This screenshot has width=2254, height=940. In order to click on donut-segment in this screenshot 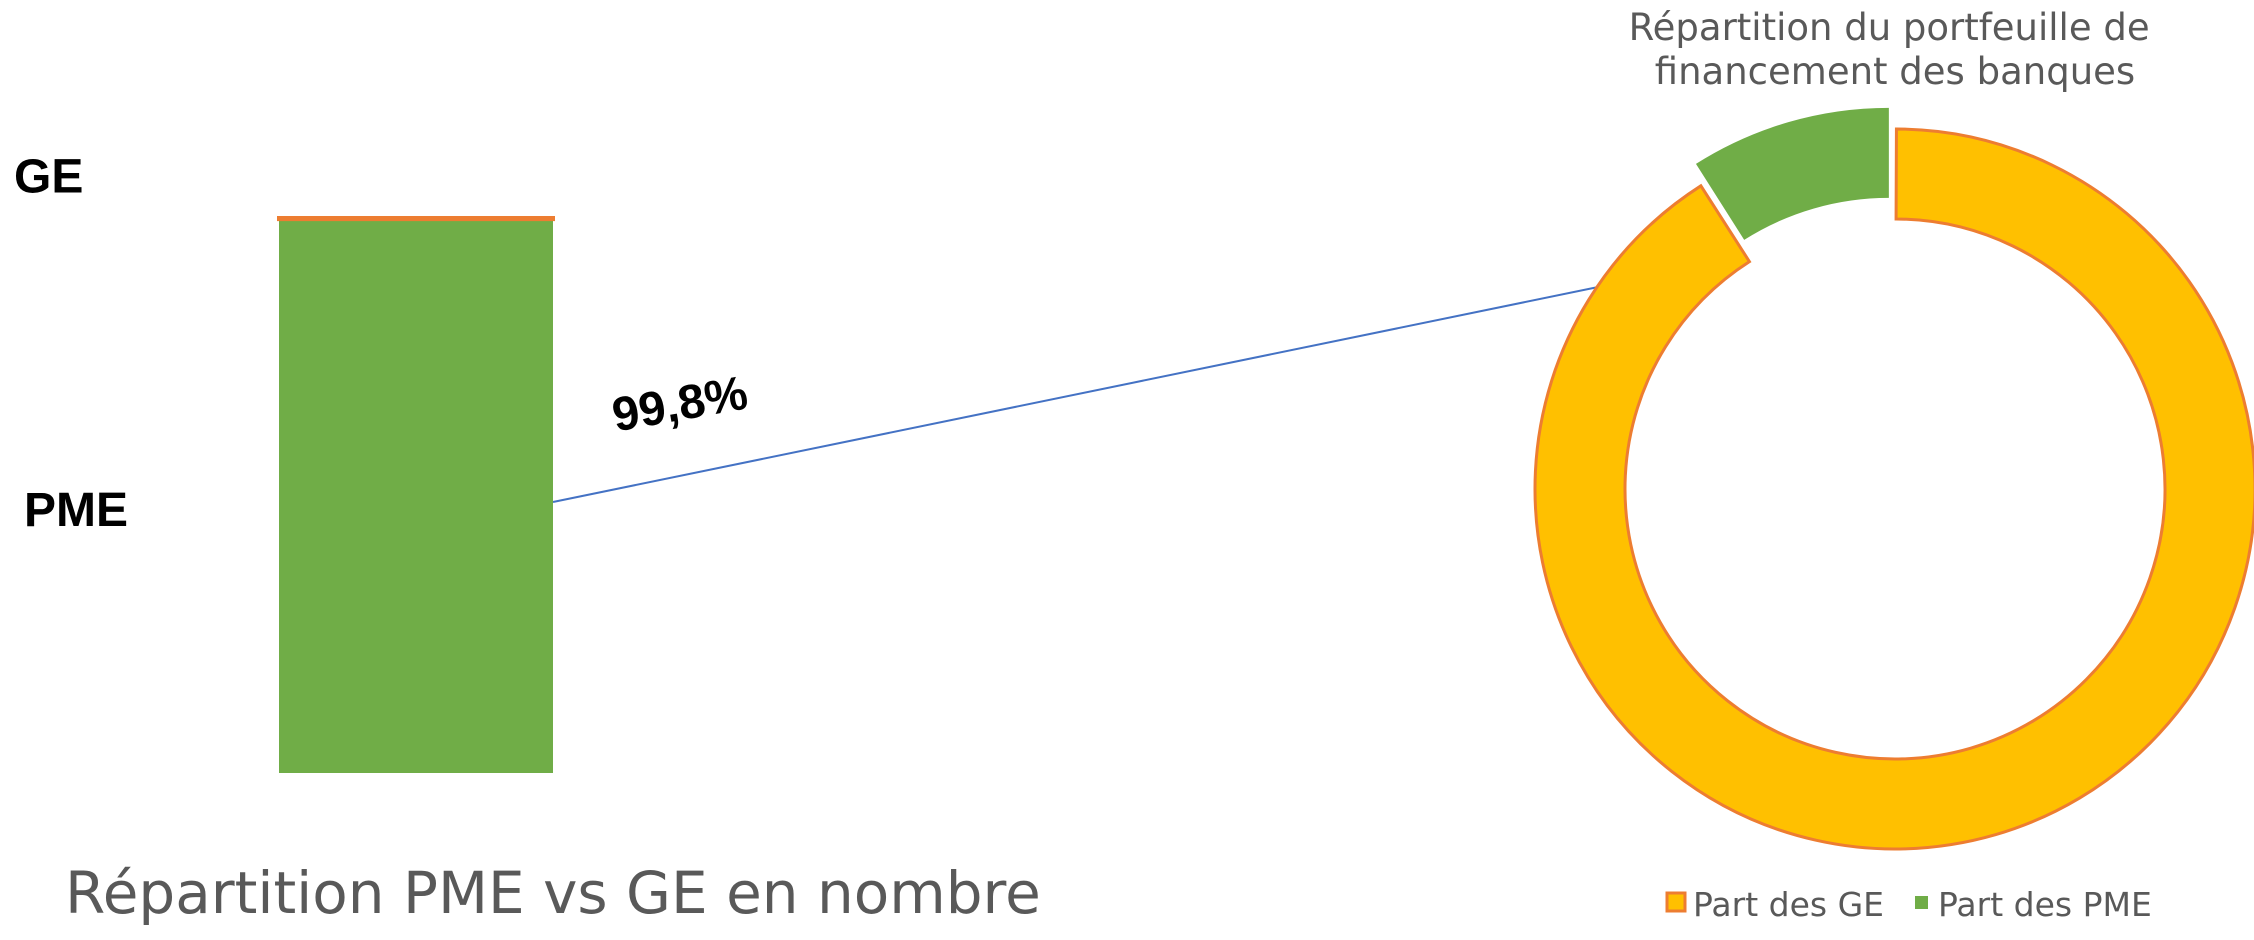, I will do `click(1792, 173)`.